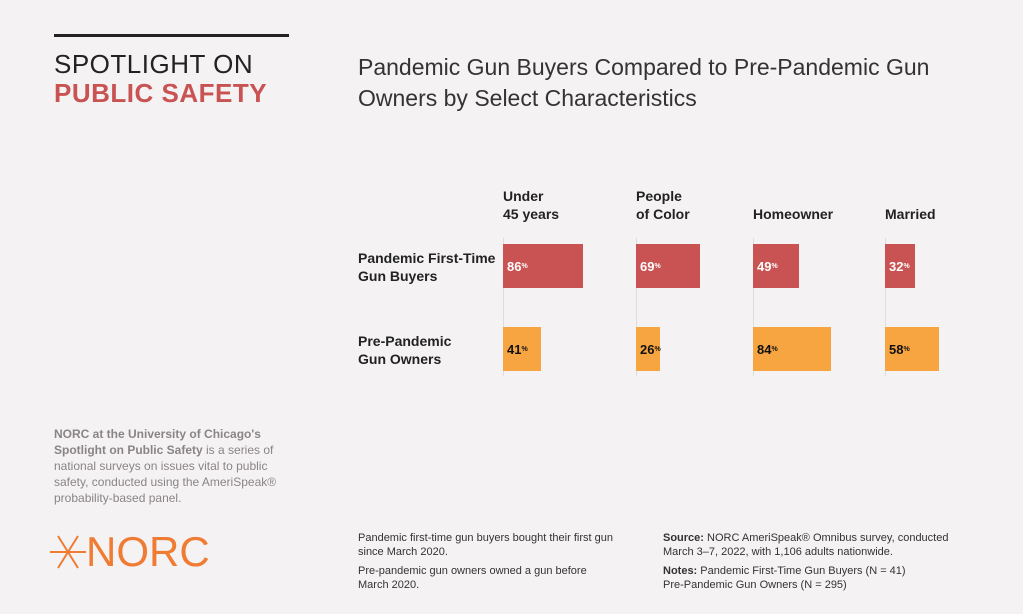 This screenshot has width=1023, height=614. I want to click on bar: 58%, so click(912, 349).